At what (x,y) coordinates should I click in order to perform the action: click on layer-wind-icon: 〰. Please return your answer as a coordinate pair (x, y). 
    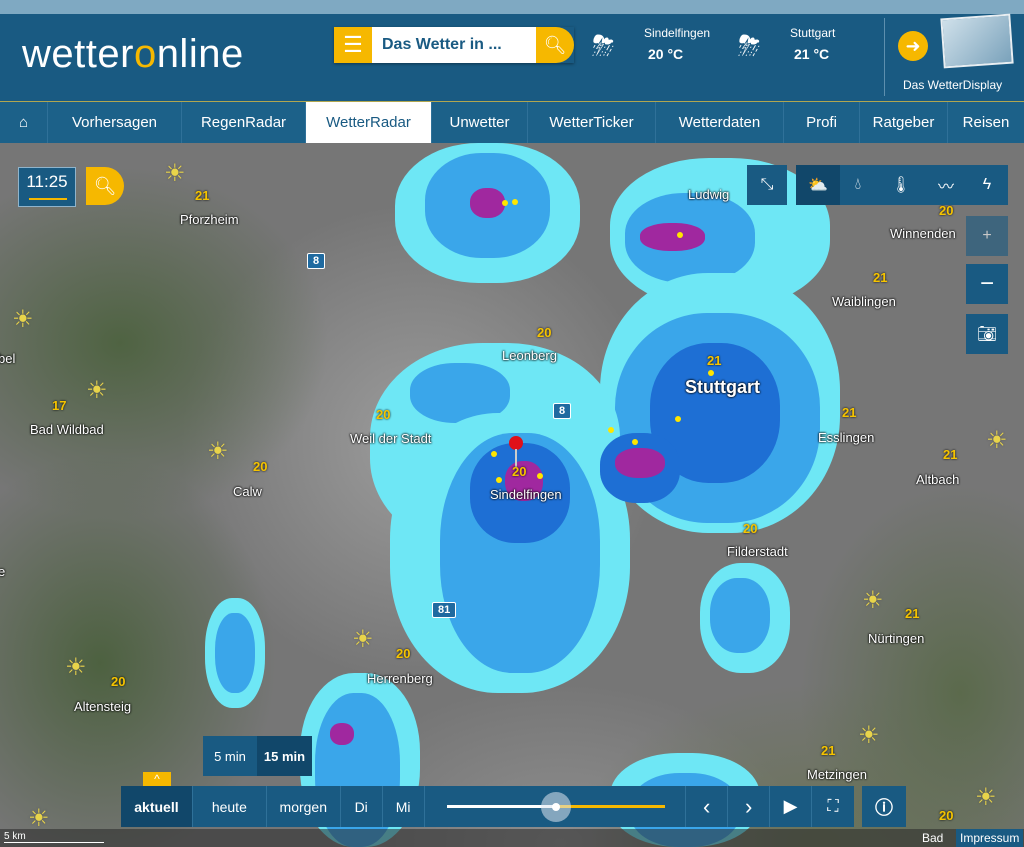
    Looking at the image, I should click on (946, 185).